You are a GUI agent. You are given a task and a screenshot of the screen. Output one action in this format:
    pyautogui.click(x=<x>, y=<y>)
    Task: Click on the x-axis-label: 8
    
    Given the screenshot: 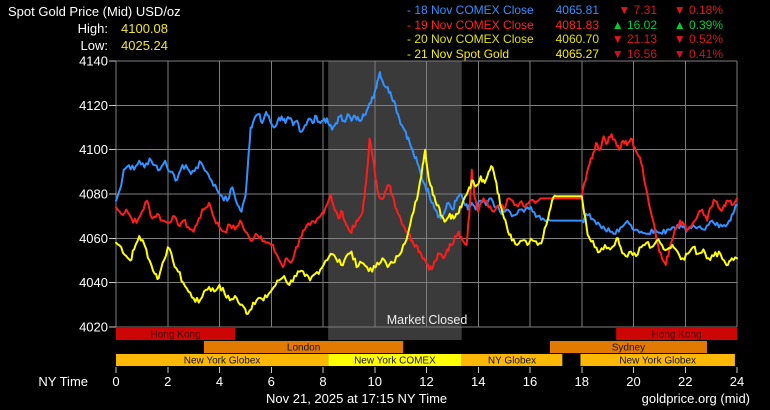 What is the action you would take?
    pyautogui.click(x=322, y=381)
    